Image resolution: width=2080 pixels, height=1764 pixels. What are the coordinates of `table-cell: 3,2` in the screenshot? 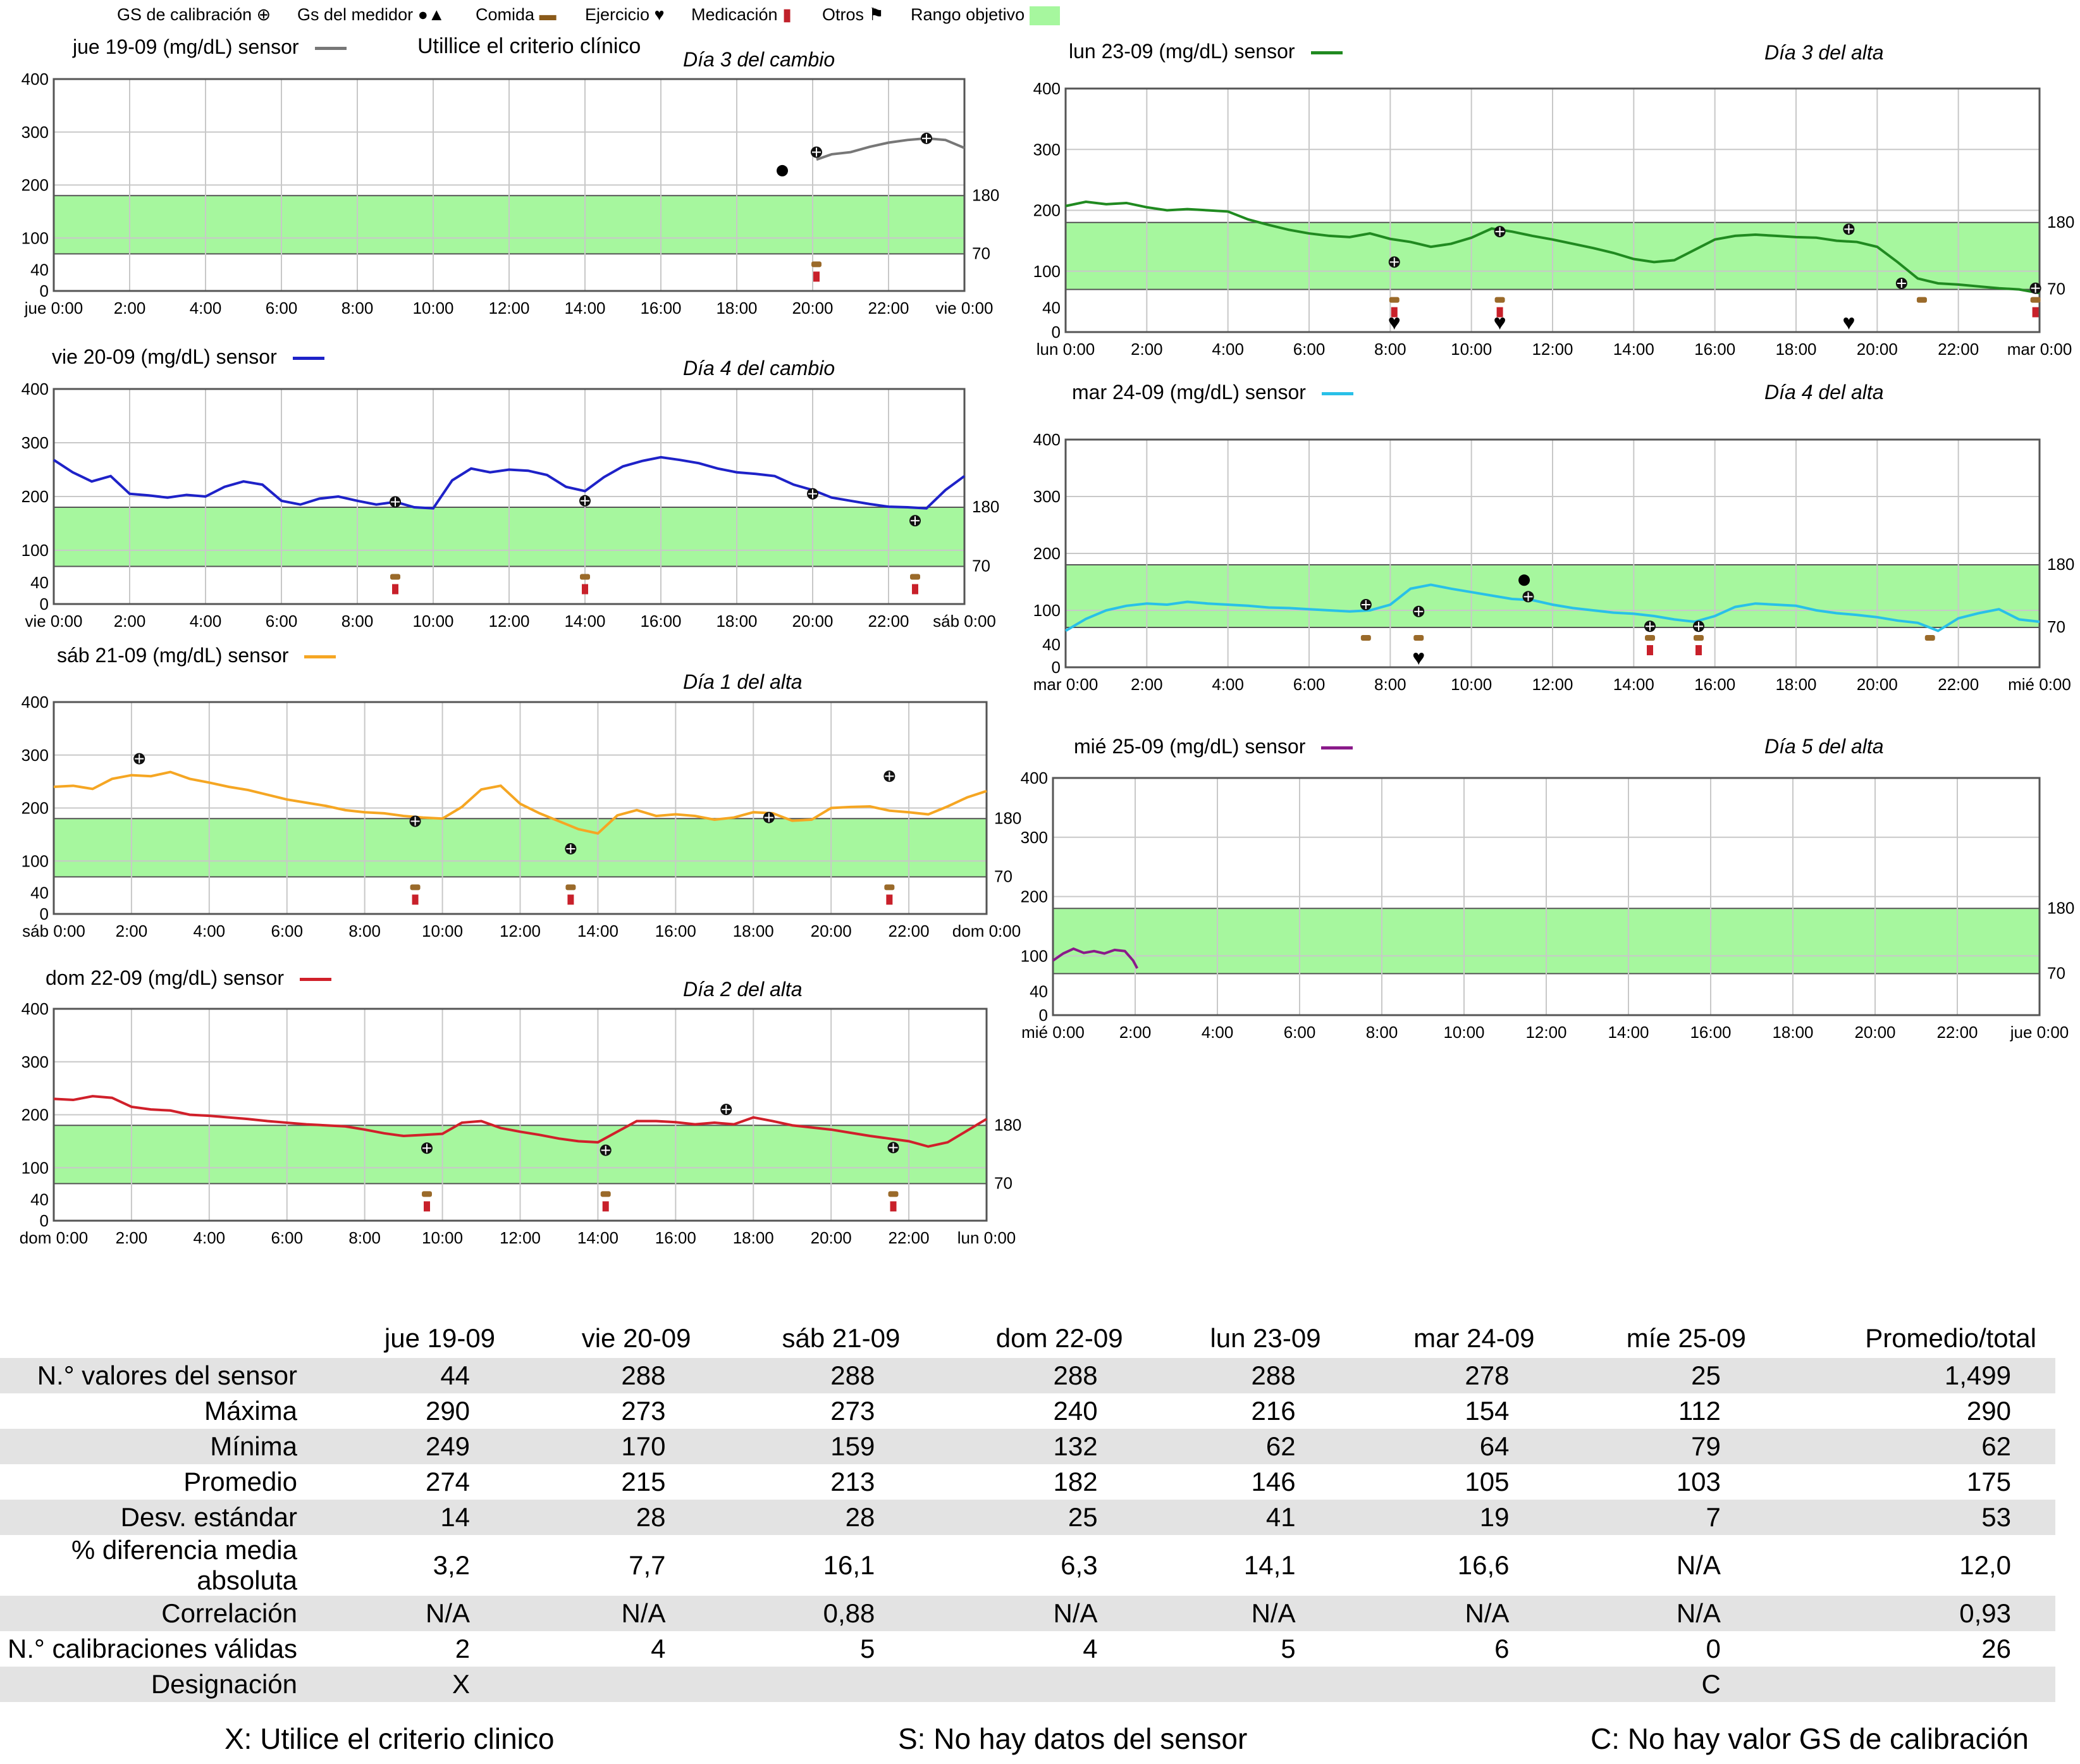 It's located at (452, 1565).